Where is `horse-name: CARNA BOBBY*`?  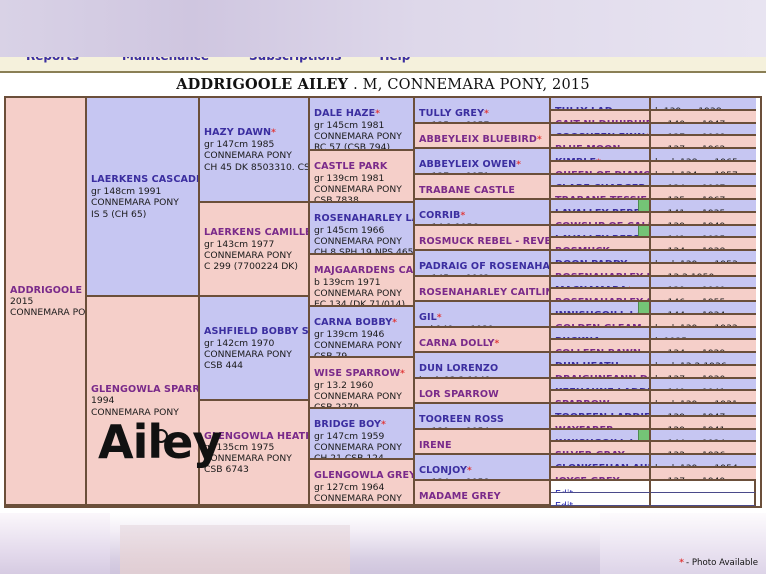
horse-name: CARNA BOBBY* is located at coordinates (356, 322).